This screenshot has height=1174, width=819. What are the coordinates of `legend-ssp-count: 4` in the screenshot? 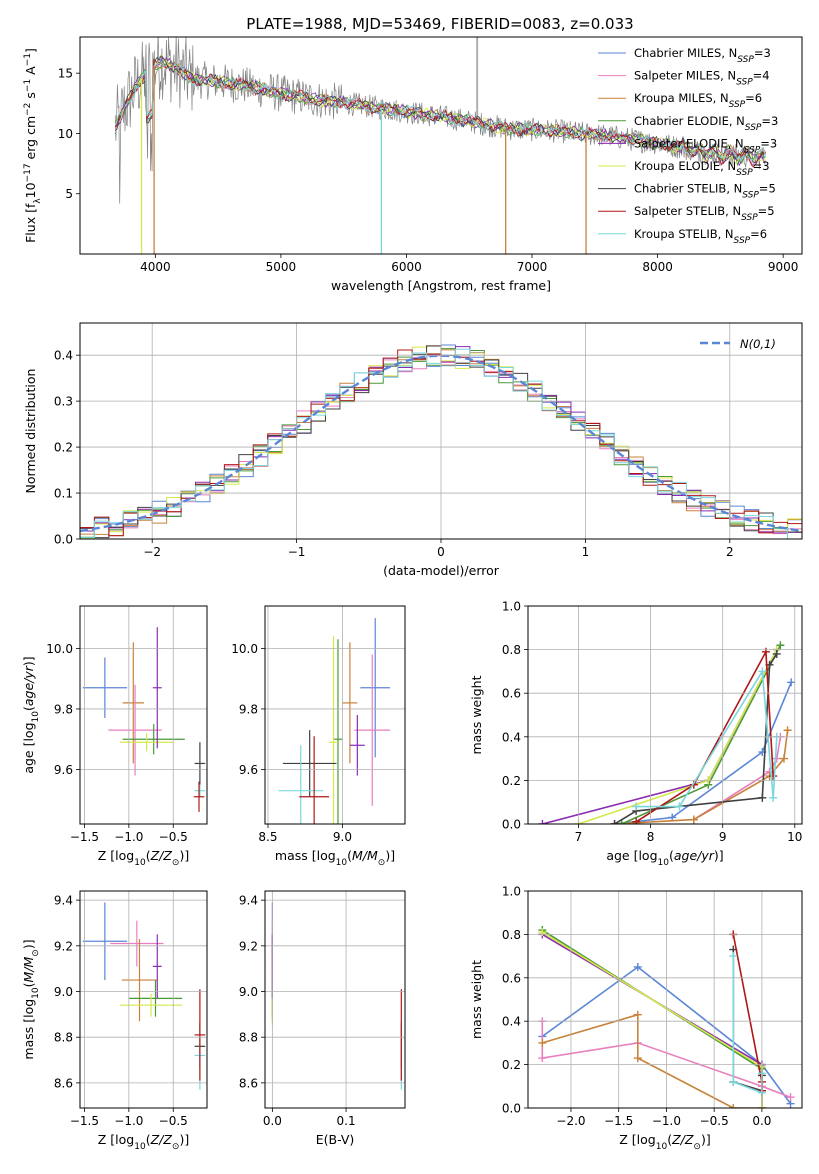 It's located at (765, 76).